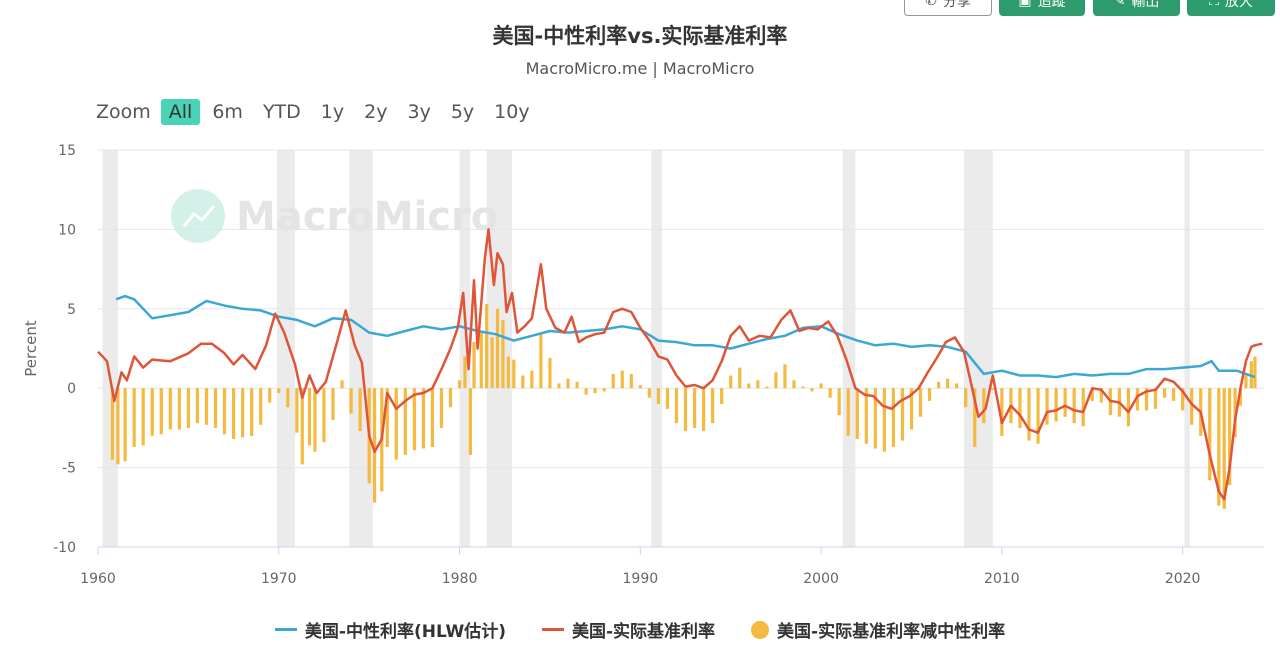 This screenshot has height=659, width=1280. I want to click on watermark-text: MacroMicro, so click(367, 217).